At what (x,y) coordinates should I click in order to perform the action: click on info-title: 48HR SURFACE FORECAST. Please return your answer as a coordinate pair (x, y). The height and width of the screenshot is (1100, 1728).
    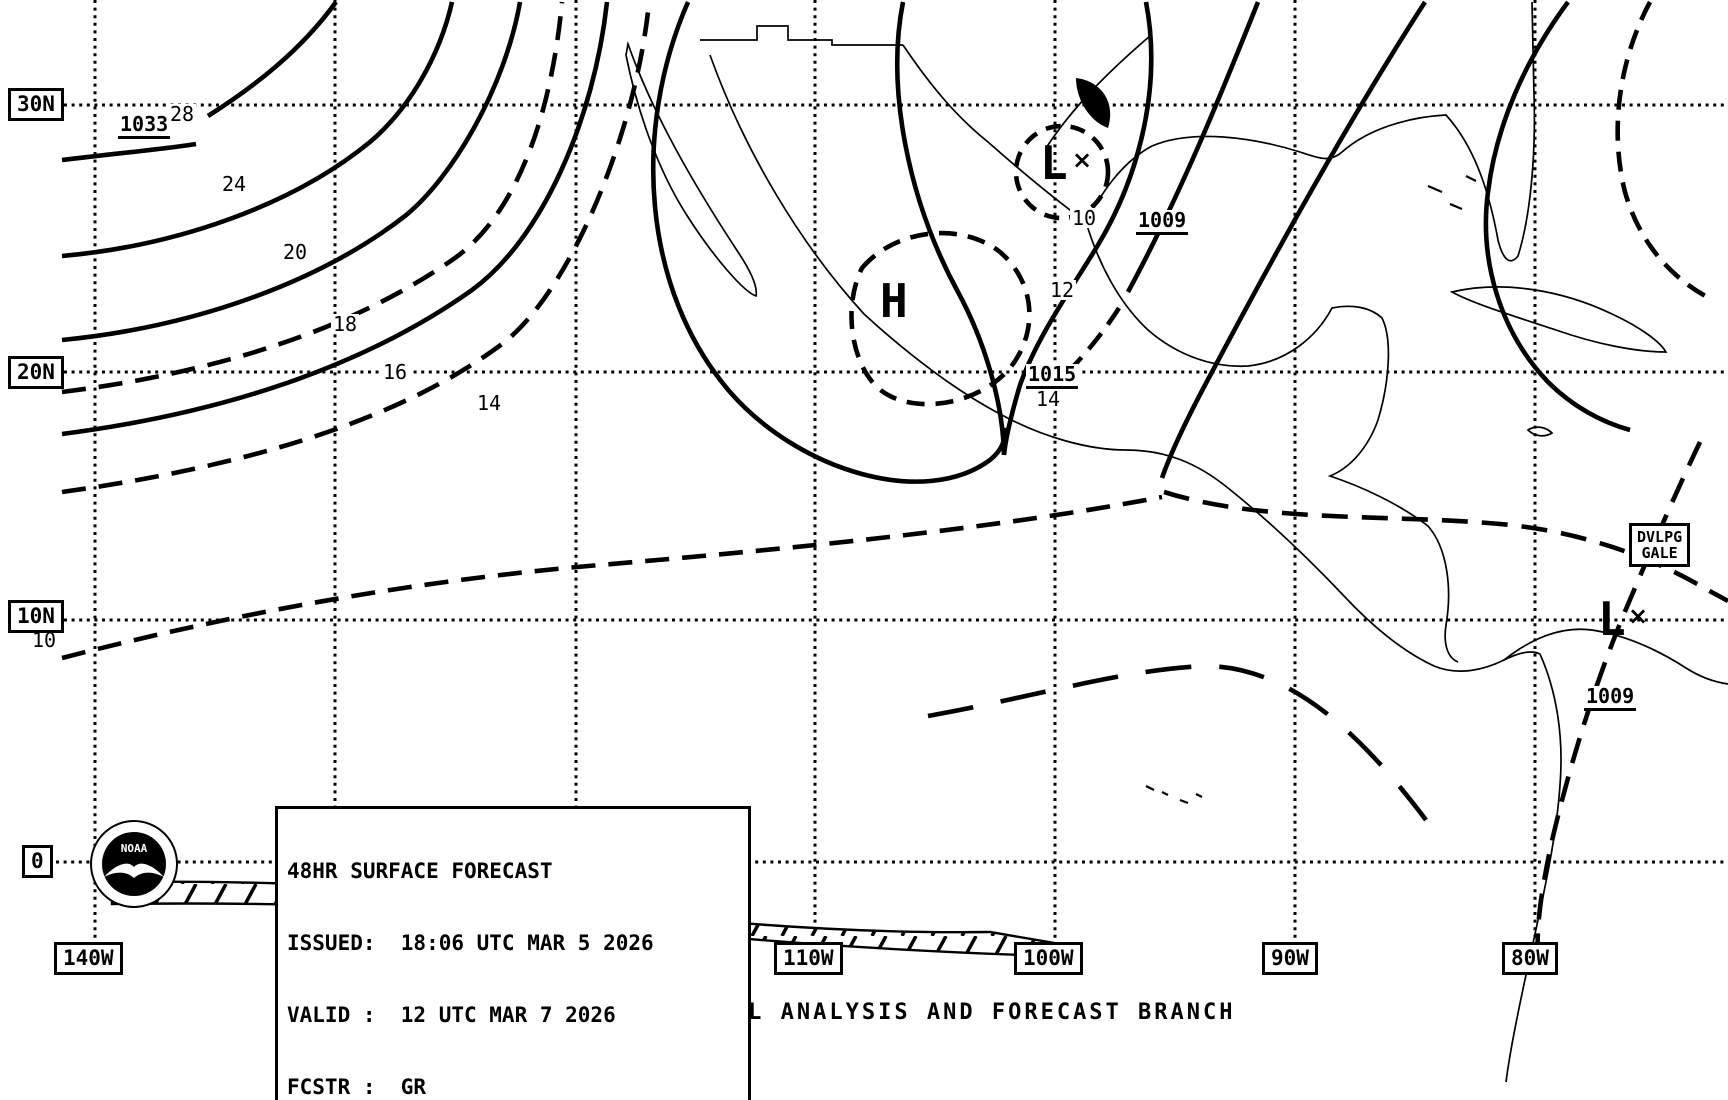
    Looking at the image, I should click on (420, 871).